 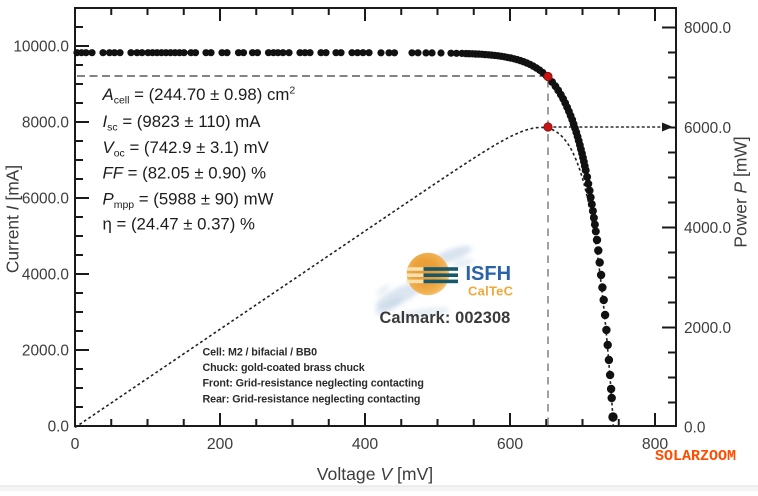 I want to click on svg-text: 10000.0, so click(x=41, y=46).